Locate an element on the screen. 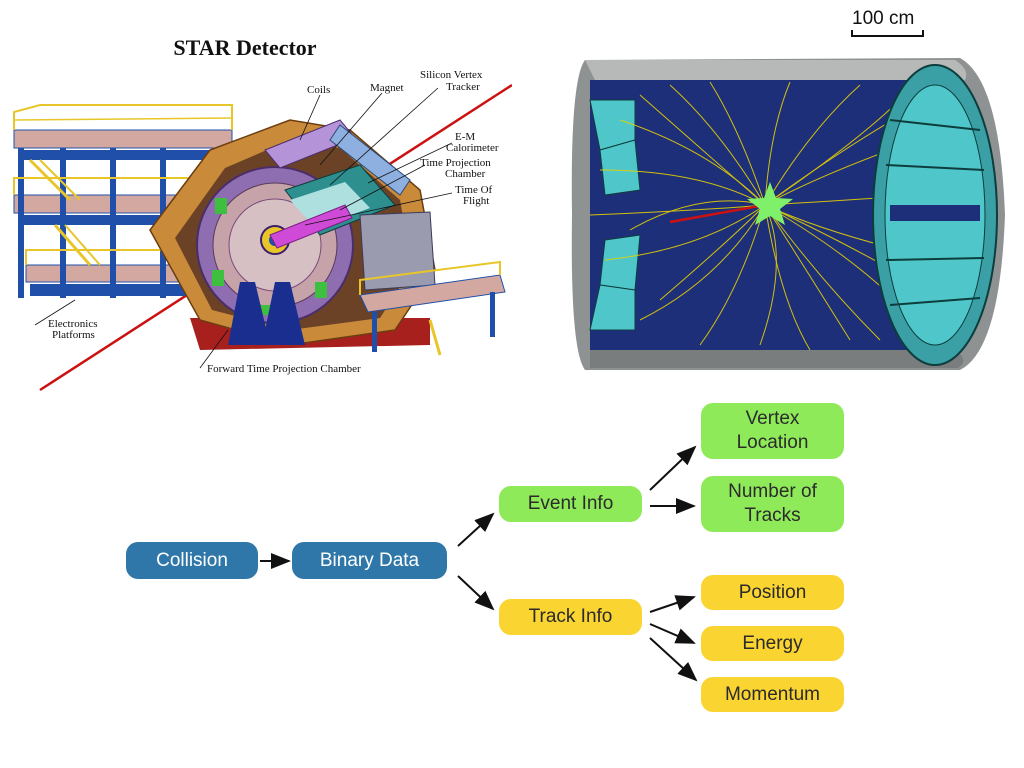 This screenshot has width=1024, height=768. vertex-star is located at coordinates (770, 203).